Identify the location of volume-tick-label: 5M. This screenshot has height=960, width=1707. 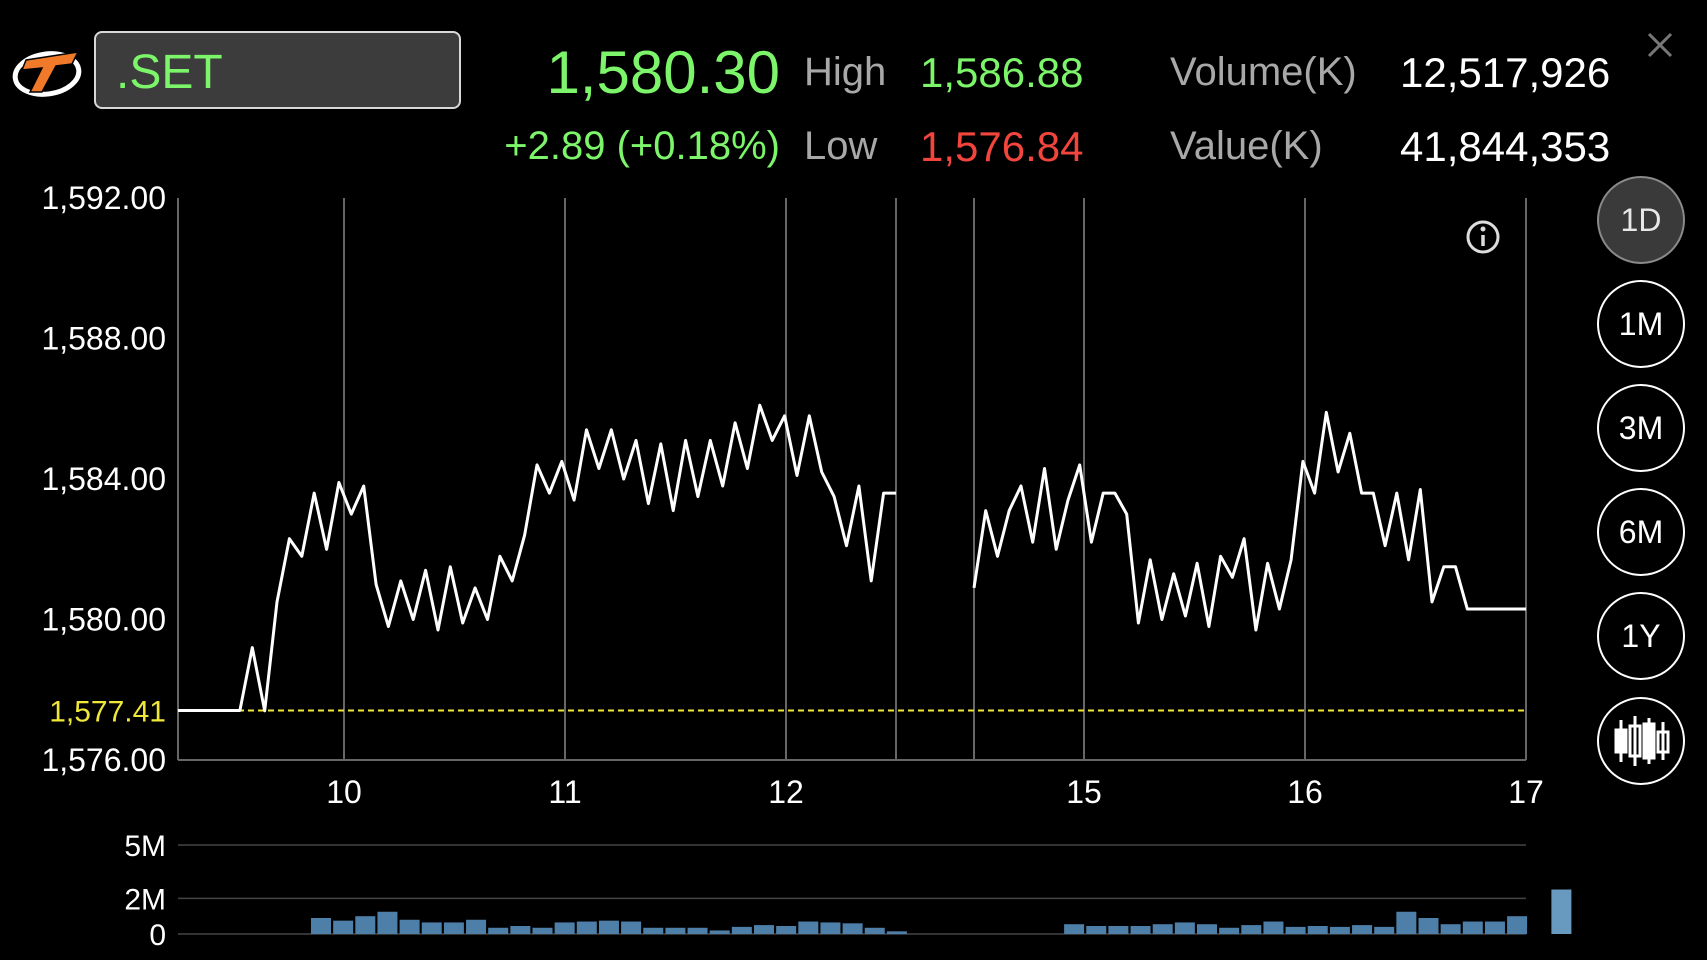
(145, 846).